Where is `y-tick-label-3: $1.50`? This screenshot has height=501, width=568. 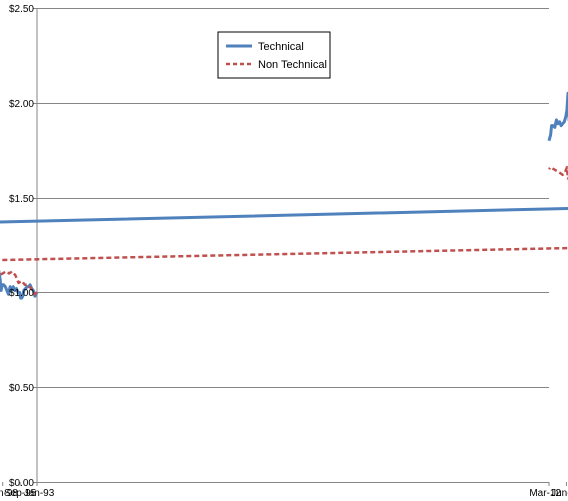 y-tick-label-3: $1.50 is located at coordinates (21, 199).